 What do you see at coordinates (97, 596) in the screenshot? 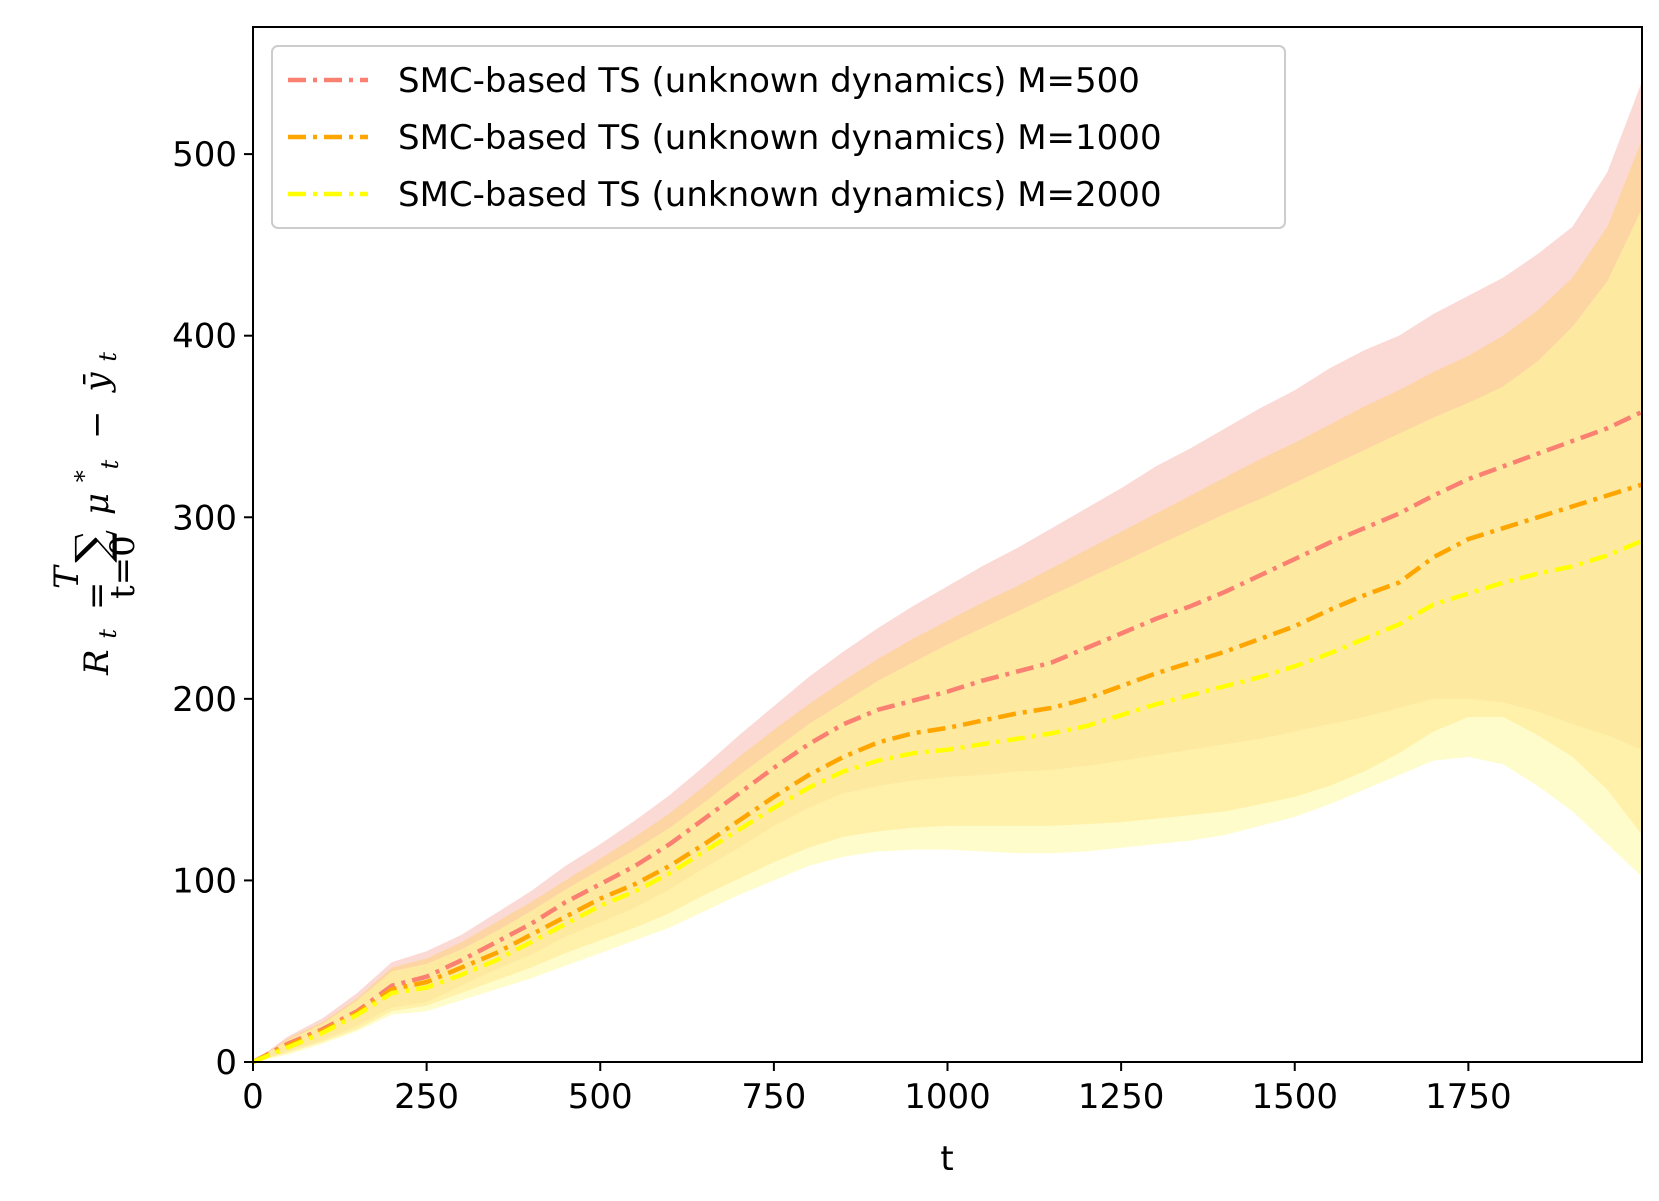
I see `ylabel-eq: =` at bounding box center [97, 596].